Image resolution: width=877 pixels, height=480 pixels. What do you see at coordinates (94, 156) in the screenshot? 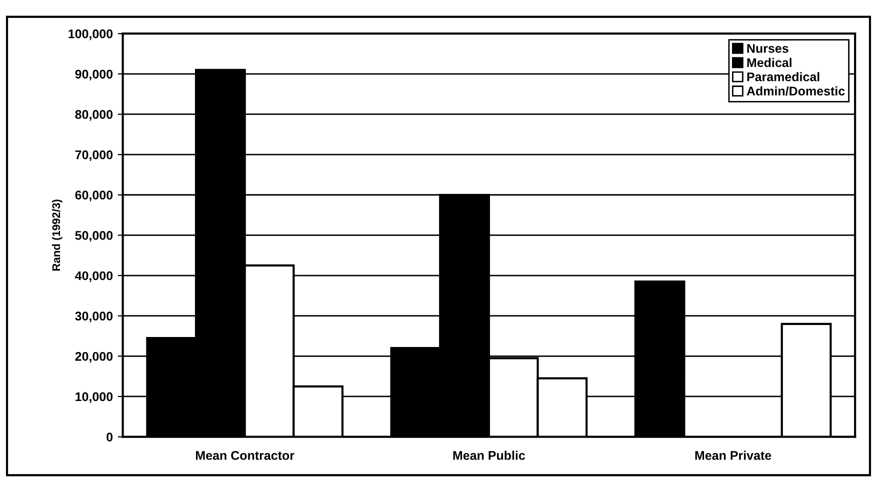
I see `y-tick-label: 70,000` at bounding box center [94, 156].